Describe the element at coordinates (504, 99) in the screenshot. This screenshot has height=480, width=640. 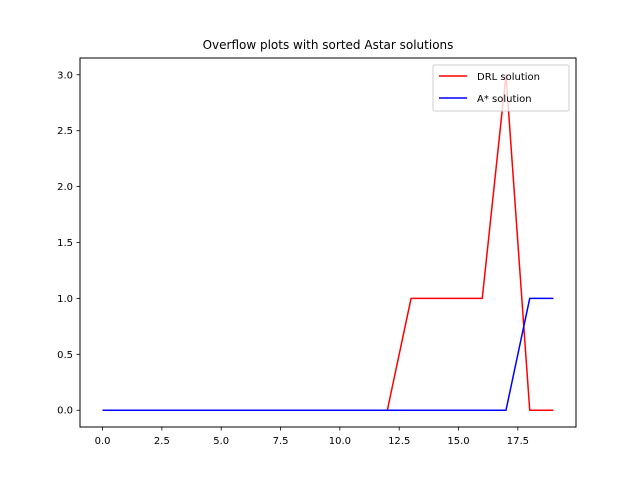
I see `legend-label-2: A* solution` at that location.